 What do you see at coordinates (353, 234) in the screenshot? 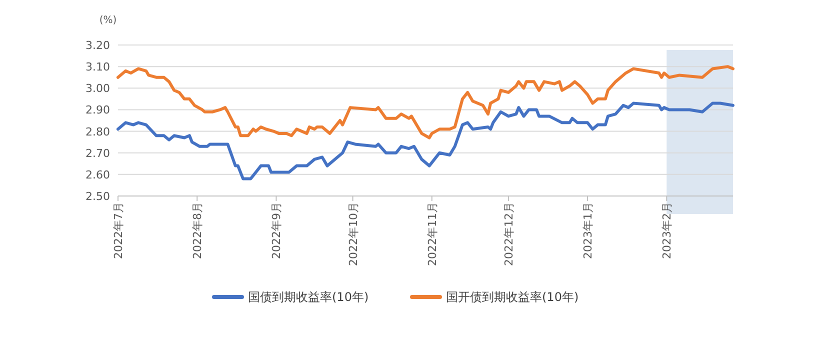
I see `x-tick-label: 2022年10月` at bounding box center [353, 234].